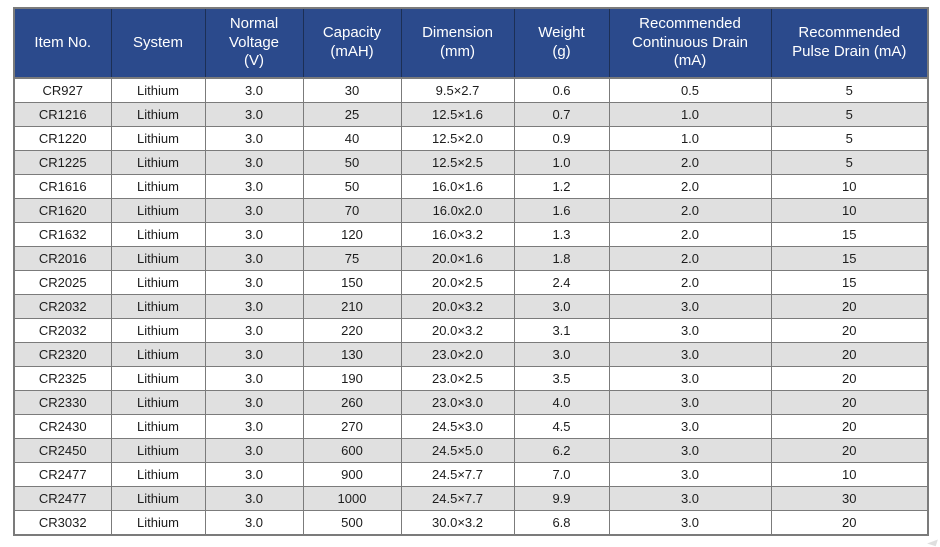 This screenshot has height=547, width=940. Describe the element at coordinates (62, 114) in the screenshot. I see `cell: CR1216` at that location.